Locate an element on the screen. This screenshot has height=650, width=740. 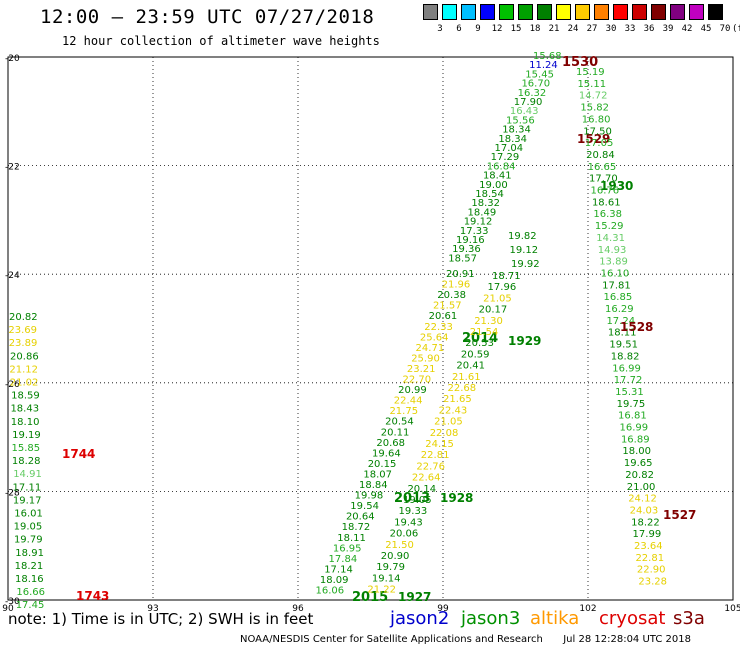
wave-height-label: 16.84 is located at coordinates (501, 166).